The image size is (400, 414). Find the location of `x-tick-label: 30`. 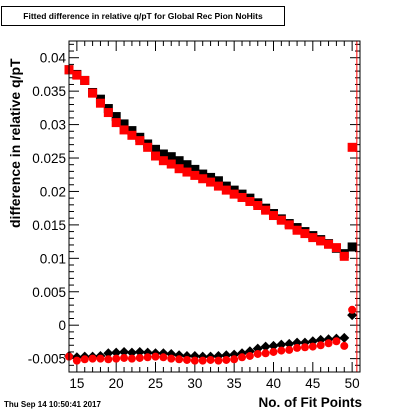

x-tick-label: 30 is located at coordinates (194, 383).